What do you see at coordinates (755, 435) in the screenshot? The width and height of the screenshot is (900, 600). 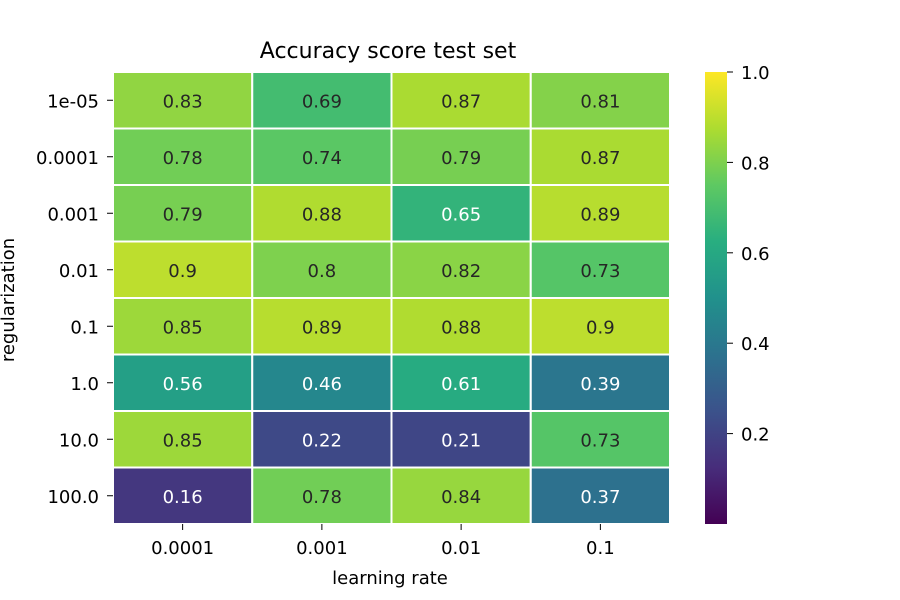 I see `colorbar-tick-label: 0.2` at bounding box center [755, 435].